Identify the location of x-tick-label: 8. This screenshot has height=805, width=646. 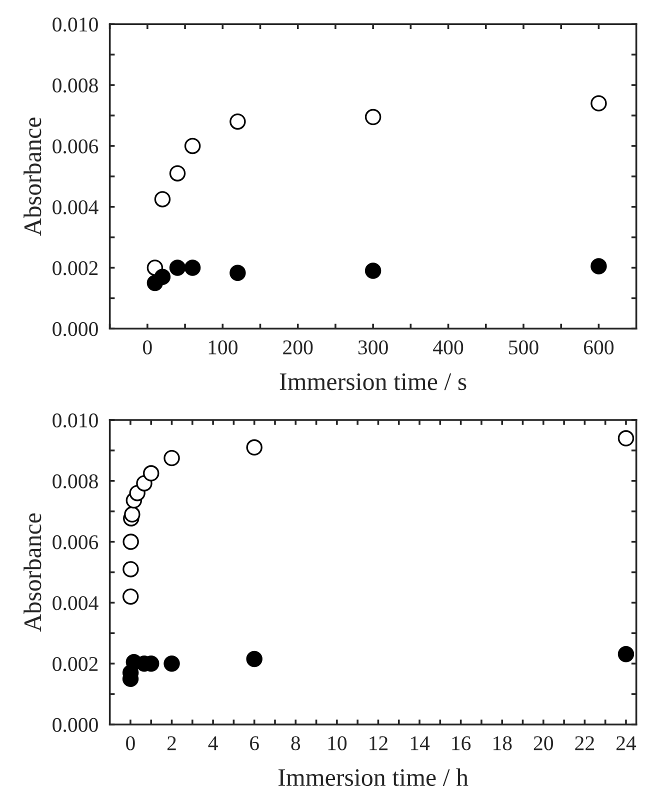
(295, 743).